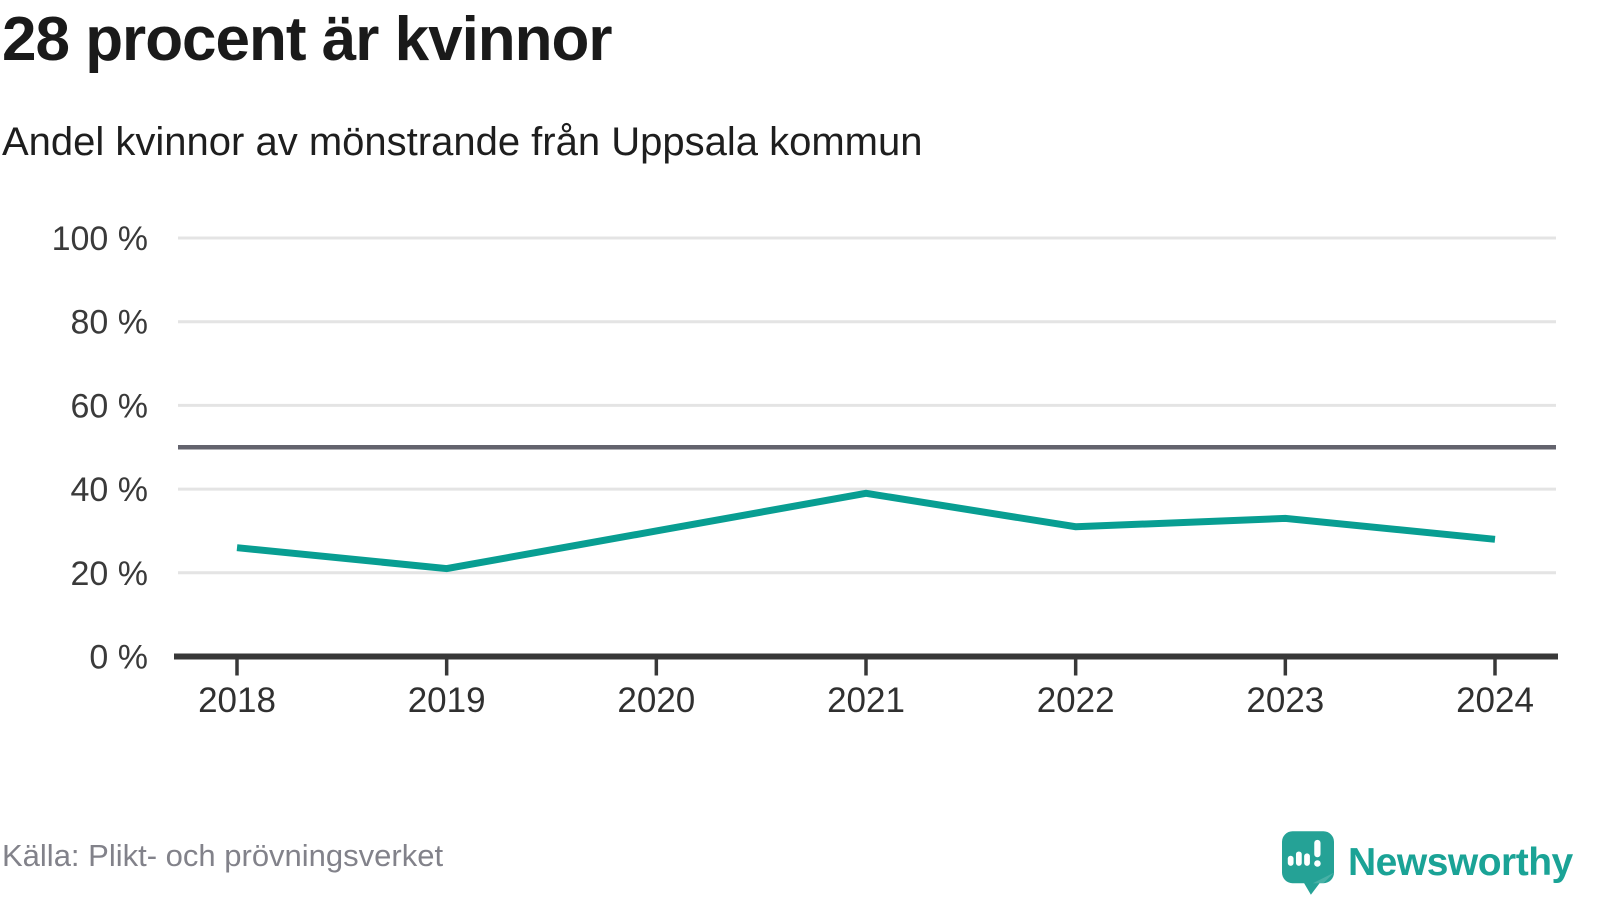 The height and width of the screenshot is (900, 1600). Describe the element at coordinates (110, 406) in the screenshot. I see `y-tick-label: 60 %` at that location.